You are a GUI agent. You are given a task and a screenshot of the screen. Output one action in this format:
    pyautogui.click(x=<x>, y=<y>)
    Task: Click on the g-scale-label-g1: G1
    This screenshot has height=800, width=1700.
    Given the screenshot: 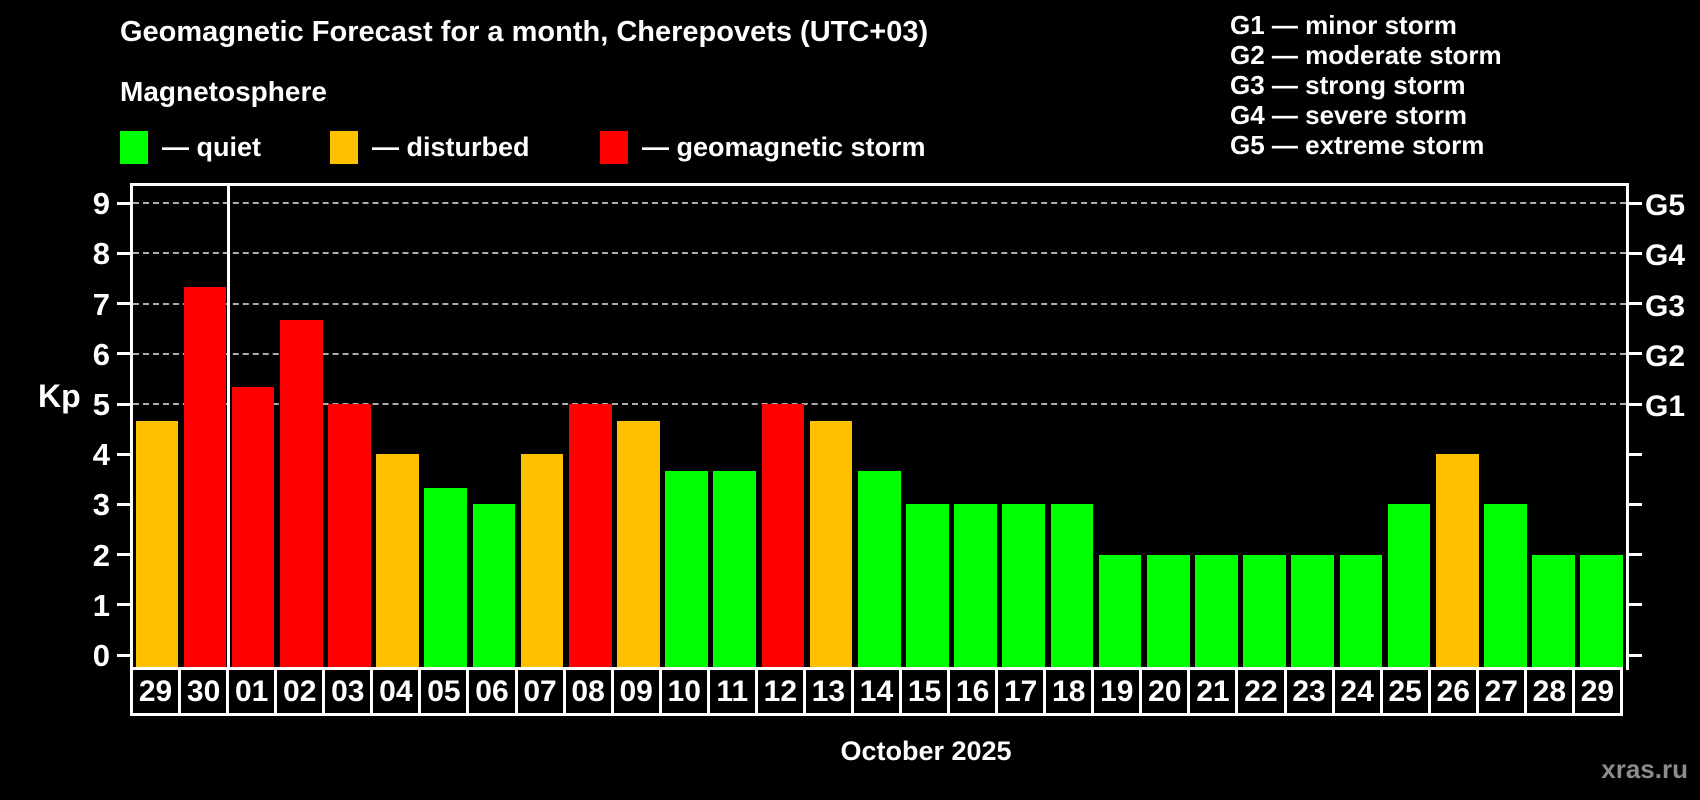 What is the action you would take?
    pyautogui.click(x=1665, y=406)
    